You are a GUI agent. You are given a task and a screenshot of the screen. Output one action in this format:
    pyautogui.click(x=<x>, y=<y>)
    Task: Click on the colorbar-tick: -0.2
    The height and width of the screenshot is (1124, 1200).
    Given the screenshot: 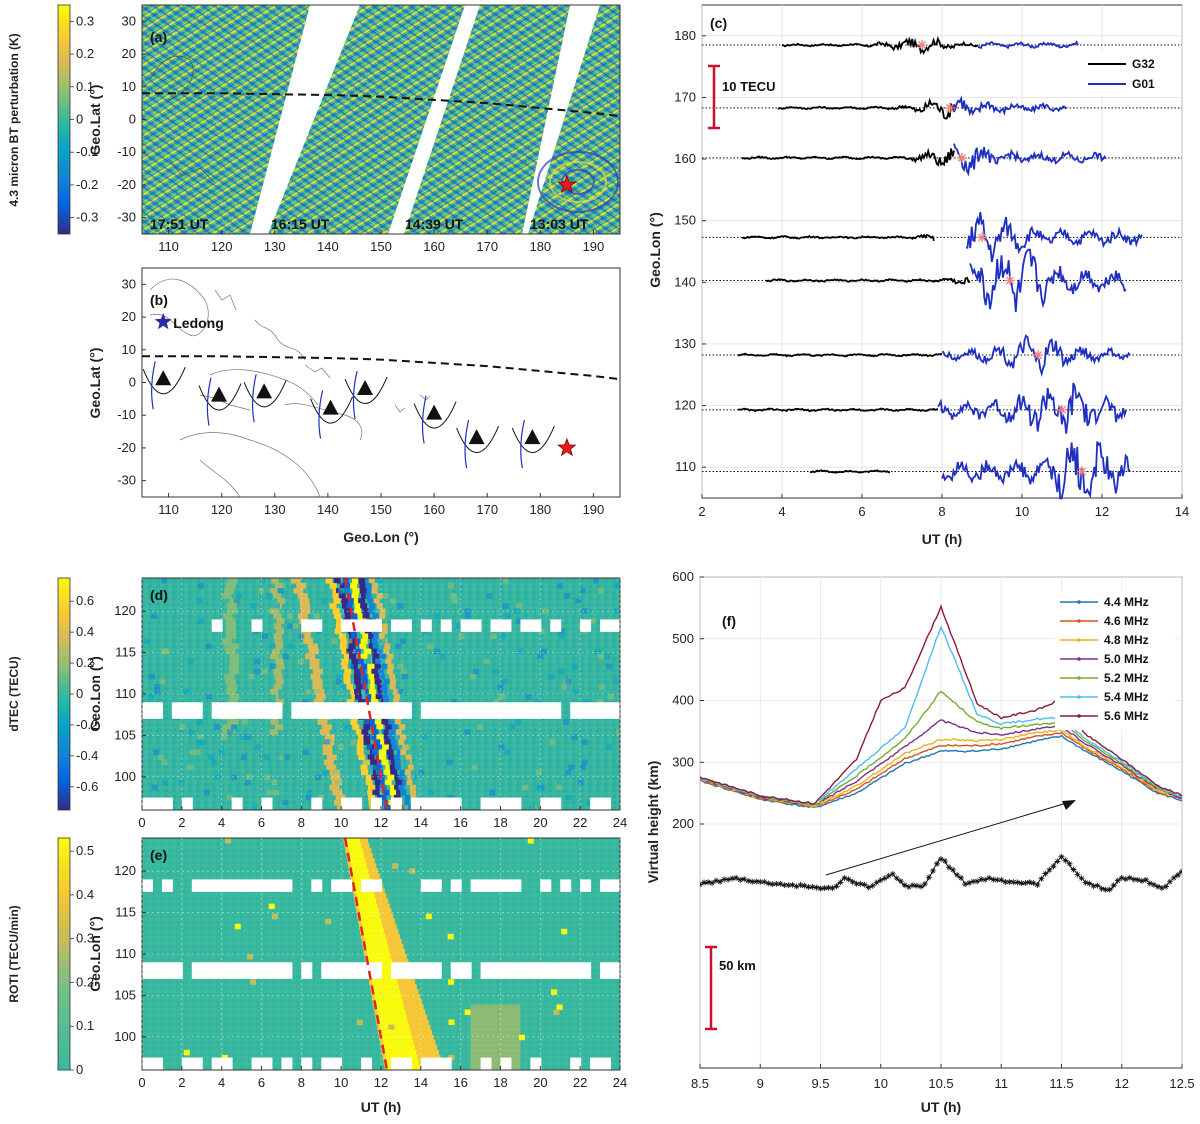 What is the action you would take?
    pyautogui.click(x=87, y=184)
    